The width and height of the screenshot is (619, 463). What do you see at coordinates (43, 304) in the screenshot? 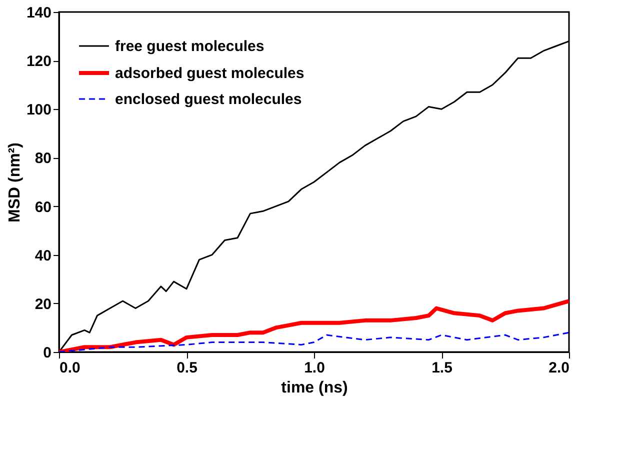
I see `y-tick-label: 20` at bounding box center [43, 304].